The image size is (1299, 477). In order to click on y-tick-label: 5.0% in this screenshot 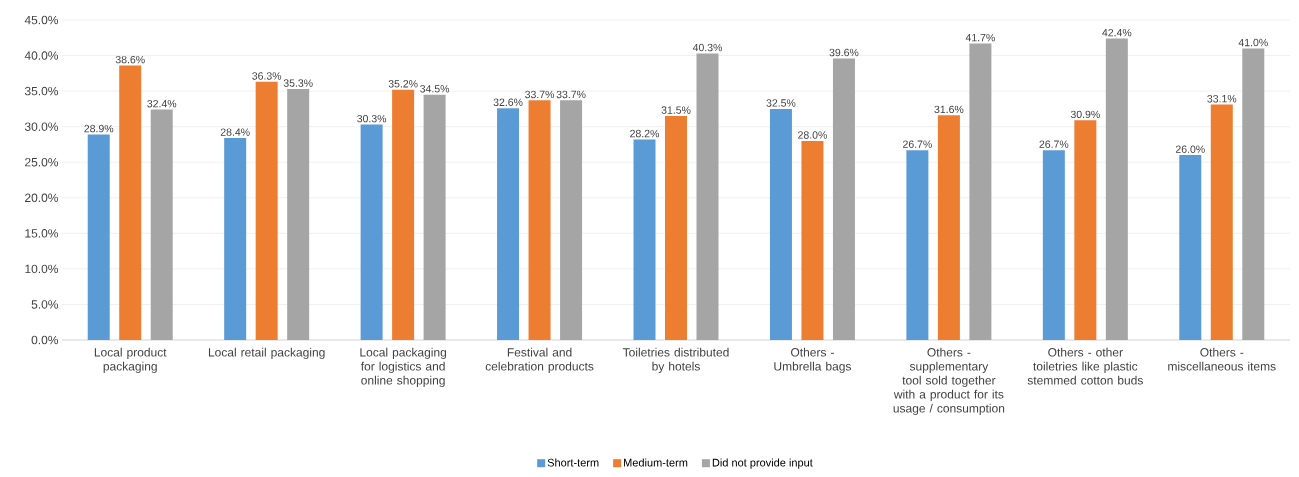, I will do `click(45, 304)`.